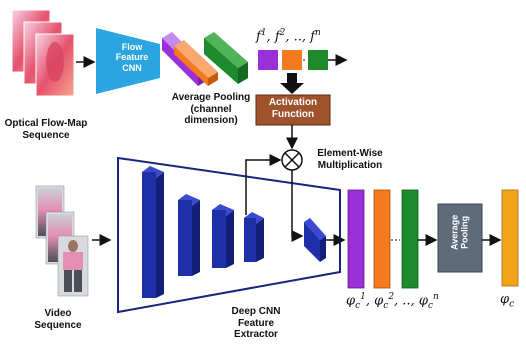  Describe the element at coordinates (392, 301) in the screenshot. I see `cnn-features-label: φc1, φc2, .., φcn` at that location.